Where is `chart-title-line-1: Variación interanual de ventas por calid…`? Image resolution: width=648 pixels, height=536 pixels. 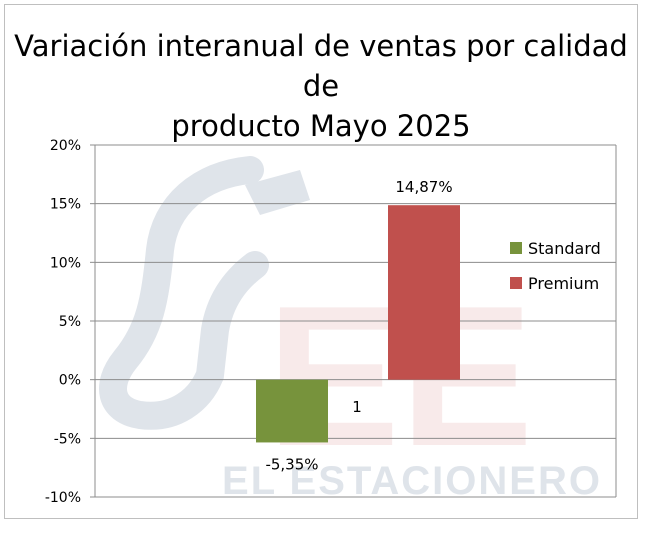
chart-title-line-1: Variación interanual de ventas por calid… is located at coordinates (321, 66).